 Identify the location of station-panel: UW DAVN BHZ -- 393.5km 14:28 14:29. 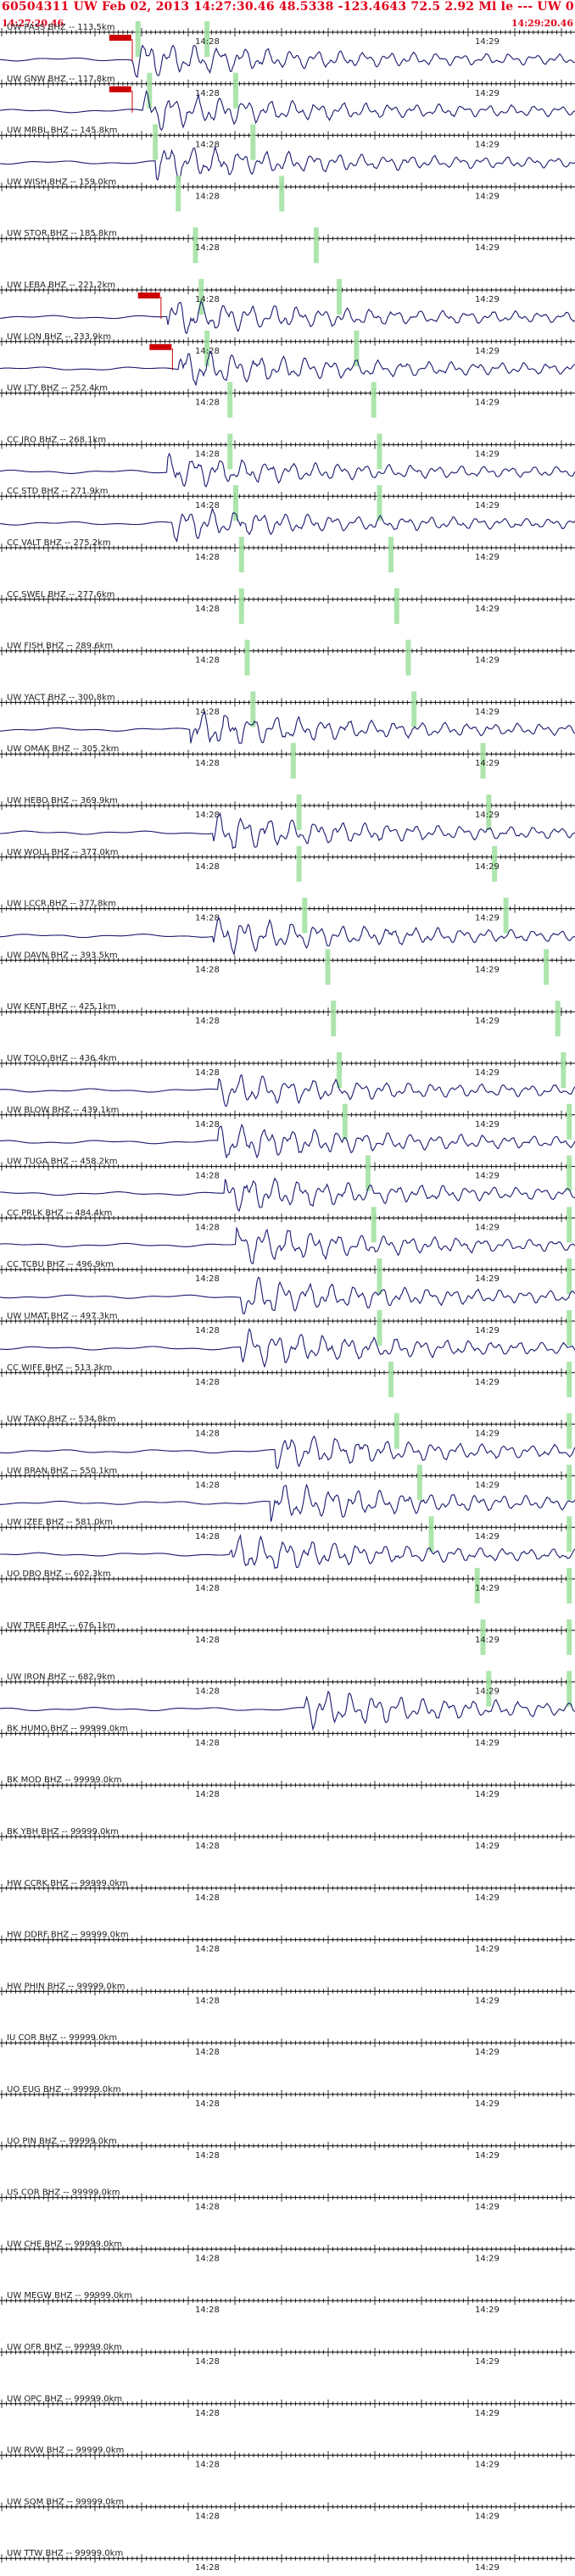
(287, 967).